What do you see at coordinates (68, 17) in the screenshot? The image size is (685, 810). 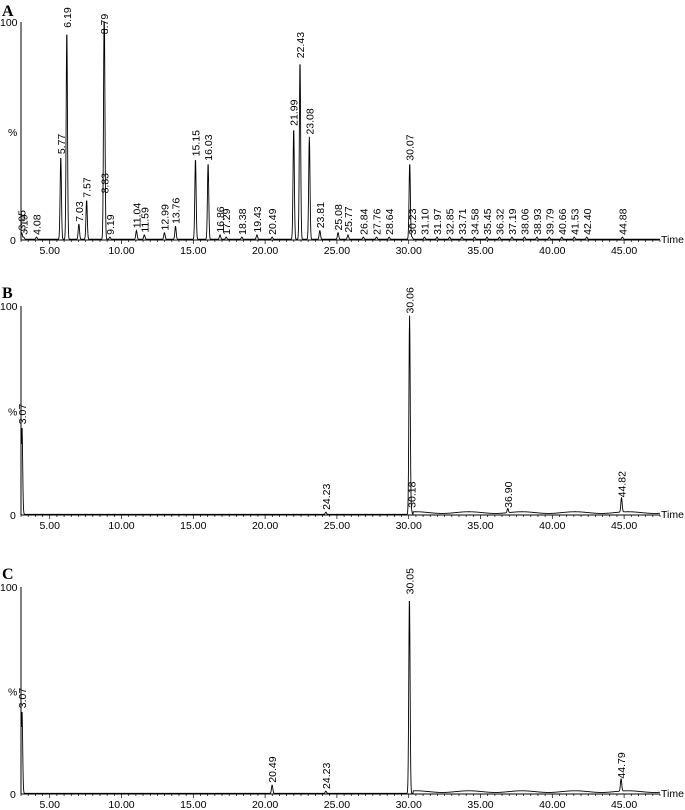 I see `peak-label: 6.19` at bounding box center [68, 17].